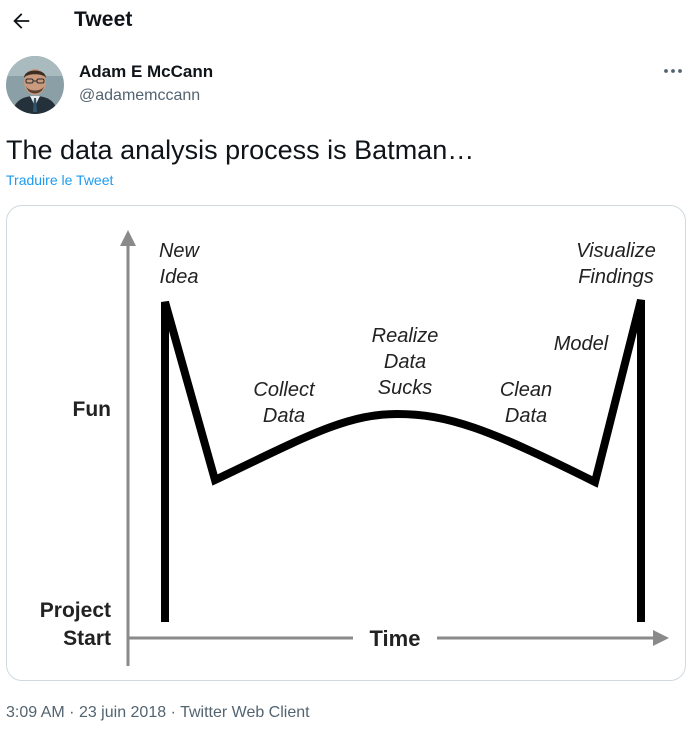 This screenshot has width=700, height=741. Describe the element at coordinates (405, 362) in the screenshot. I see `annotation-realize-data-sucks-line2: Data` at that location.